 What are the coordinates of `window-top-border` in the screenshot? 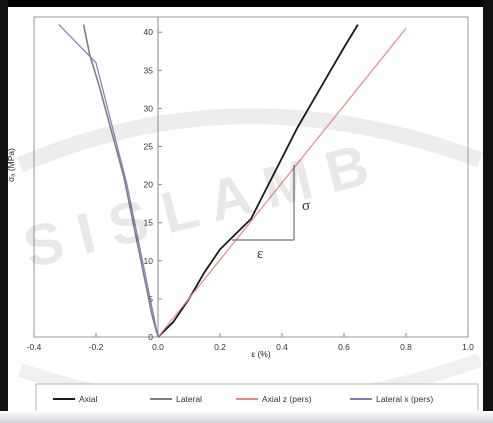 It's located at (246, 3).